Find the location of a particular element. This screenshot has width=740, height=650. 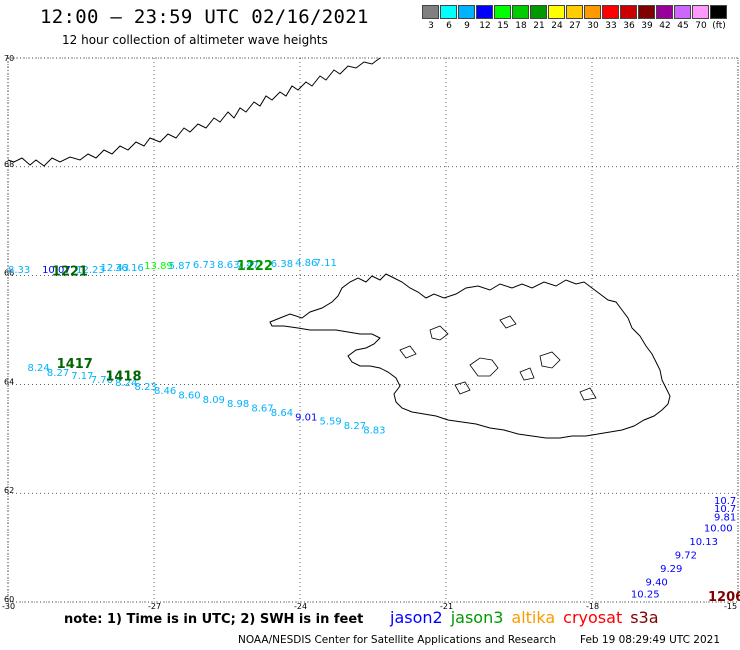

legend-label: 27 is located at coordinates (575, 26).